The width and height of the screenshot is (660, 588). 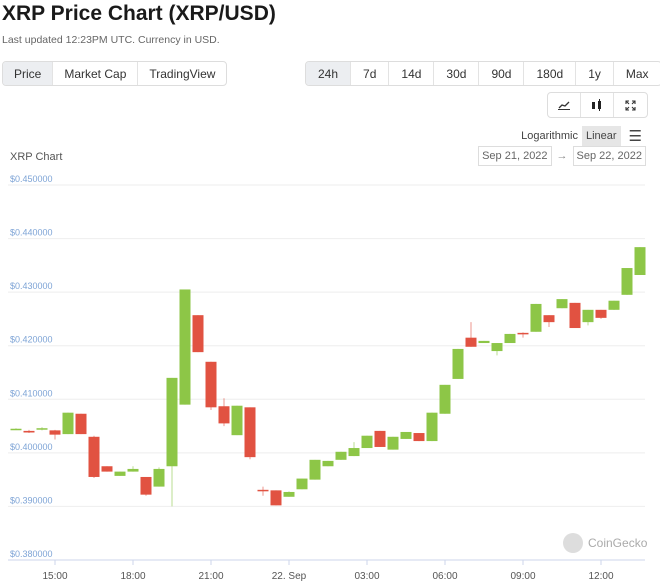 I want to click on chart-label: XRP Chart, so click(x=36, y=157).